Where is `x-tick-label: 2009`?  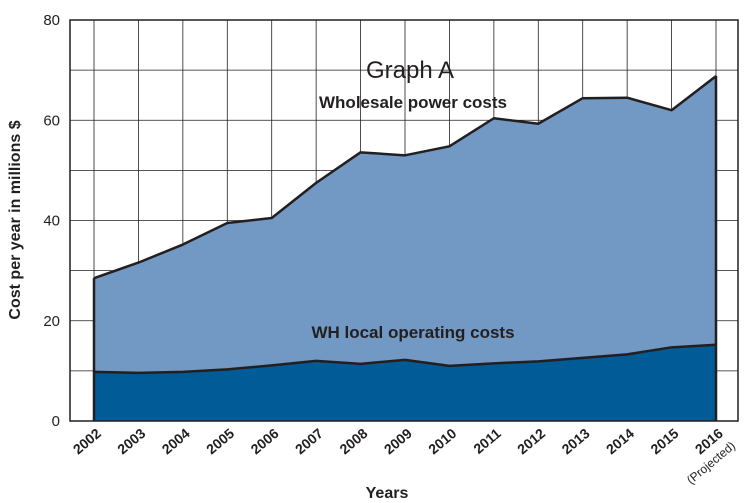
x-tick-label: 2009 is located at coordinates (398, 441).